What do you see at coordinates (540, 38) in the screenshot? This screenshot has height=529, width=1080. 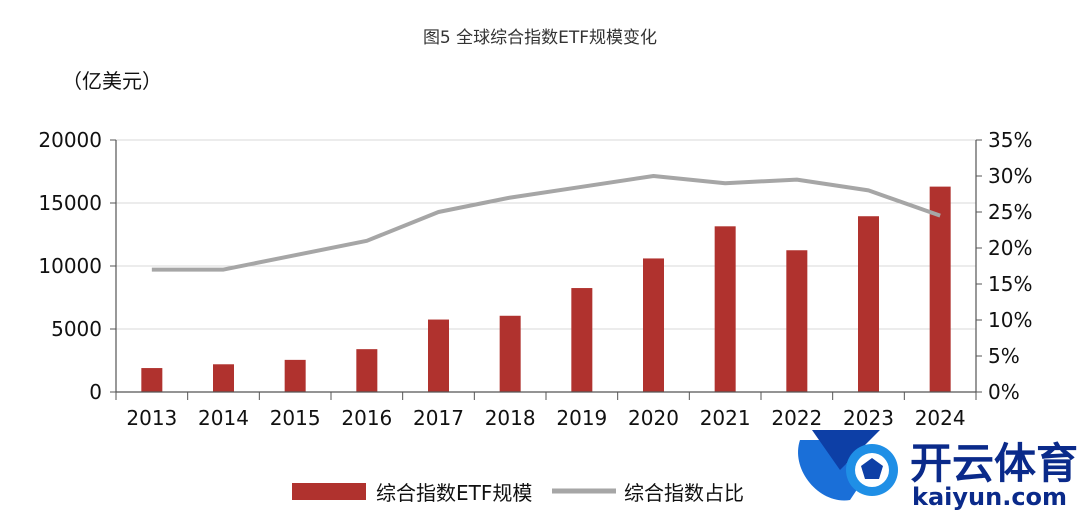 I see `chart-title: 图5 全球综合指数ETF规模变化` at bounding box center [540, 38].